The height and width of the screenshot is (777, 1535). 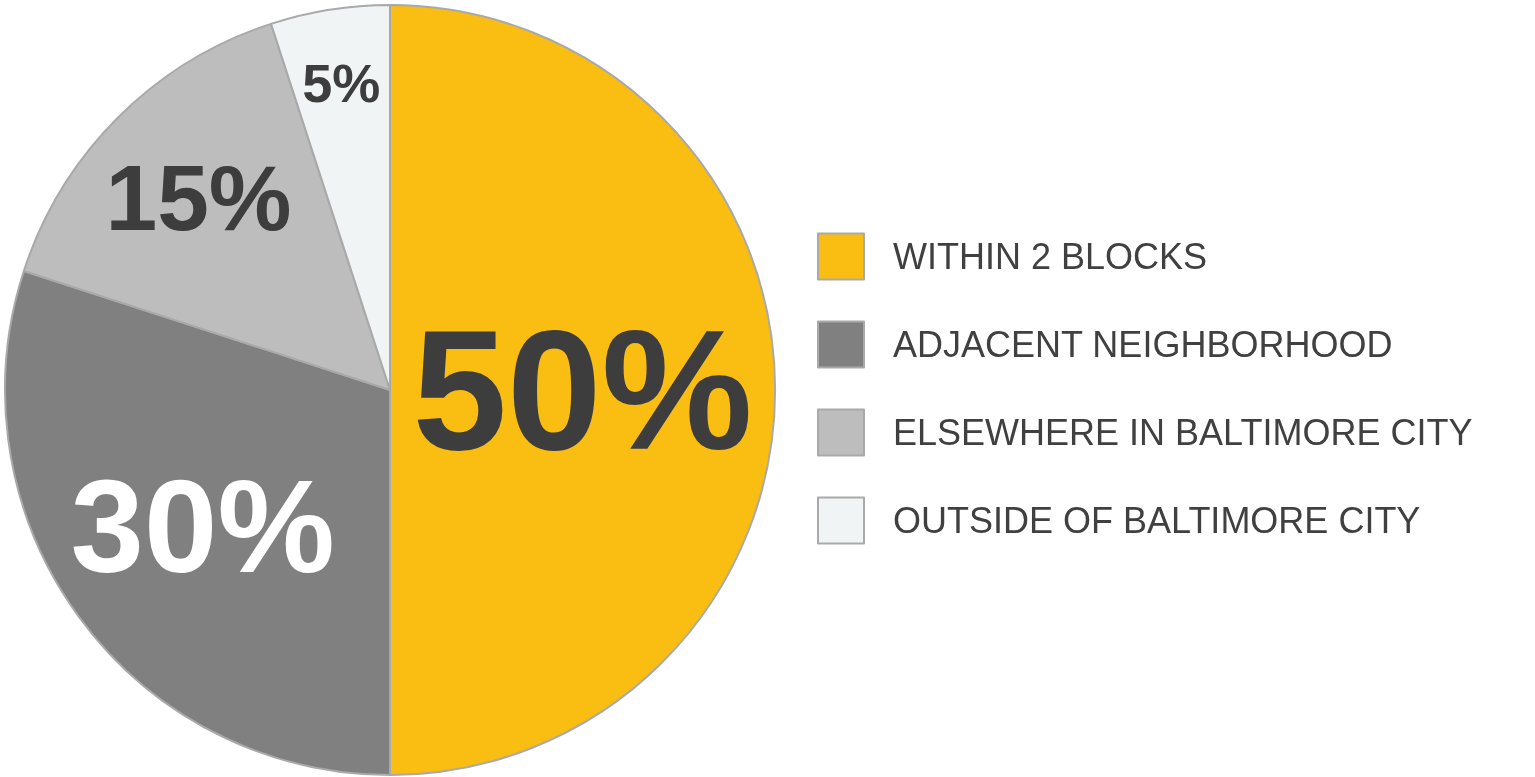 What do you see at coordinates (198, 198) in the screenshot?
I see `data-label: 15%` at bounding box center [198, 198].